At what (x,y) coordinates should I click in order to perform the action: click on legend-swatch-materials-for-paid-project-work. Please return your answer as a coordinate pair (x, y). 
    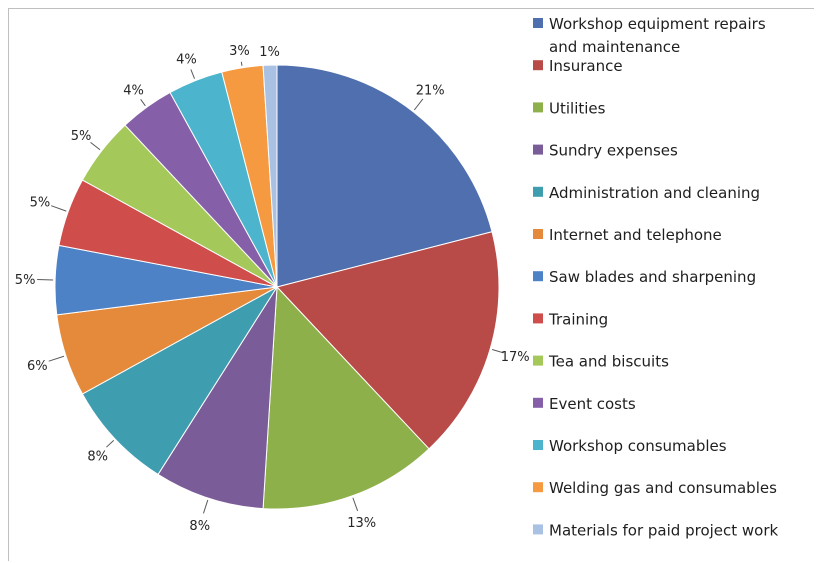
    Looking at the image, I should click on (538, 529).